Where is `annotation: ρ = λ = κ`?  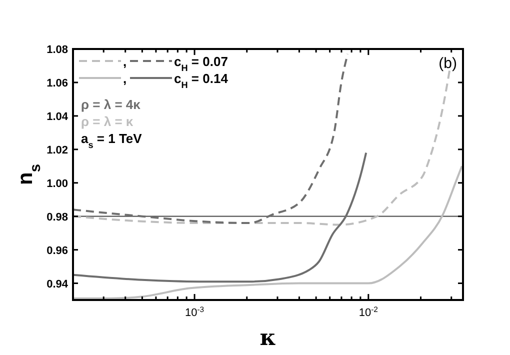 annotation: ρ = λ = κ is located at coordinates (107, 121).